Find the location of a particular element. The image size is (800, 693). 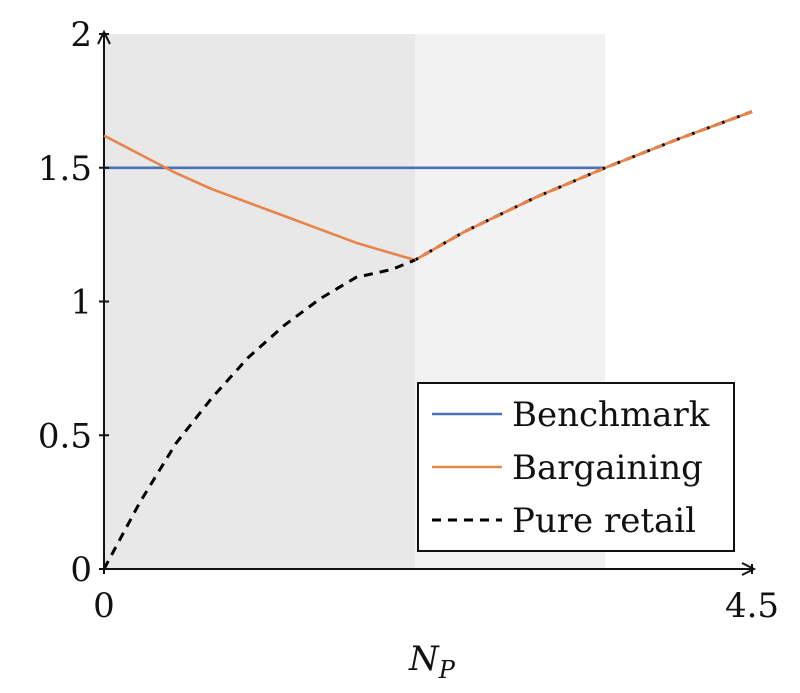

x-axis-title: NP is located at coordinates (432, 661).